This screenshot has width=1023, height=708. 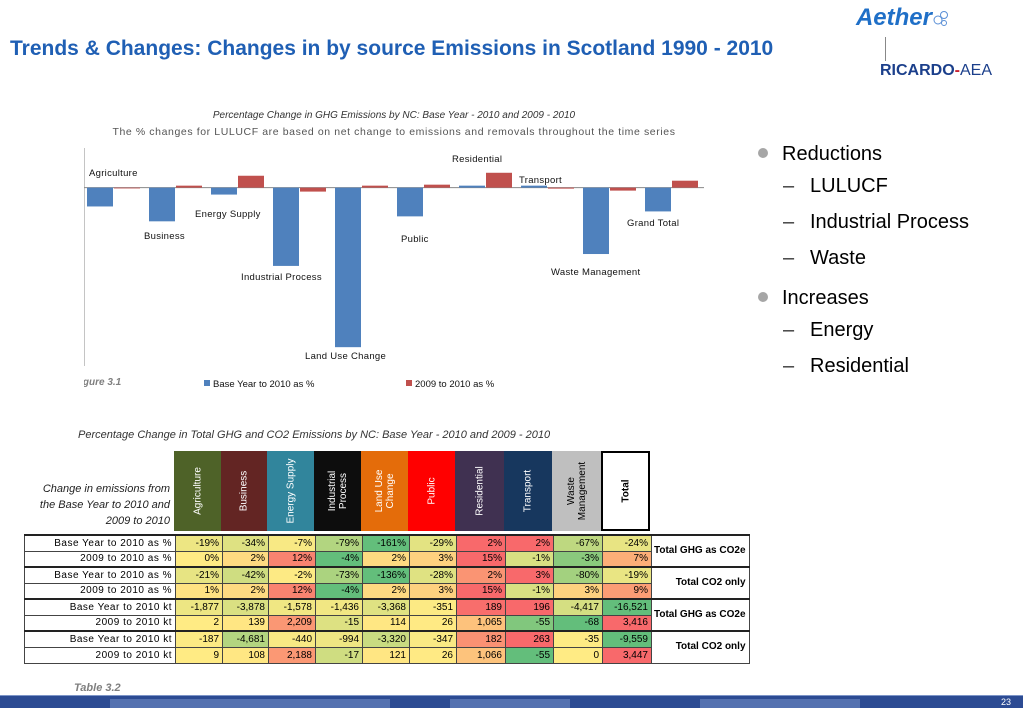 What do you see at coordinates (228, 214) in the screenshot?
I see `category-label: Energy Supply` at bounding box center [228, 214].